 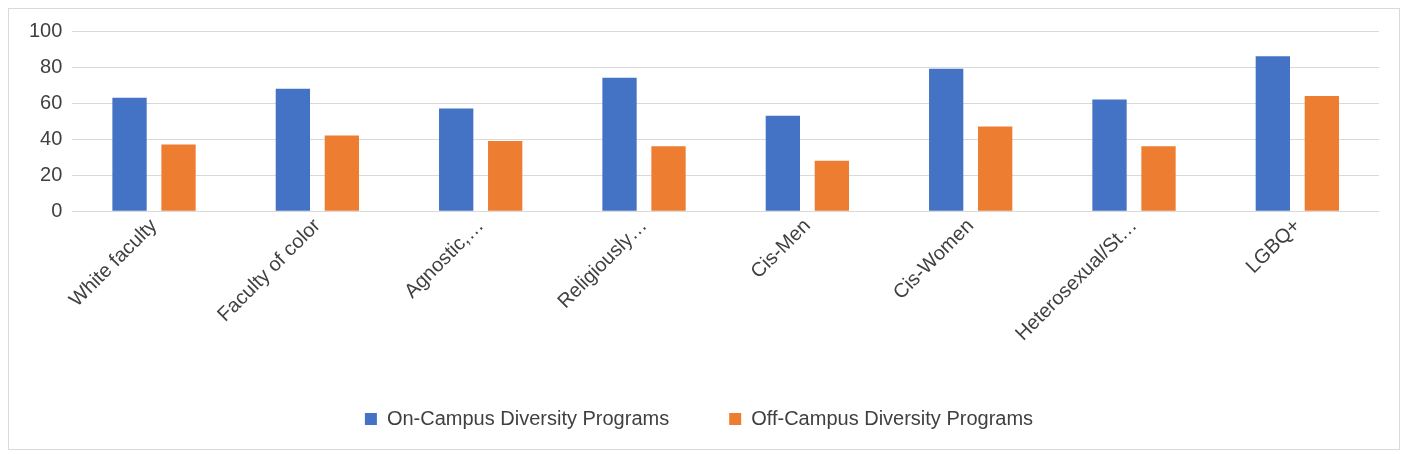 What do you see at coordinates (51, 65) in the screenshot?
I see `y-tick-label: 80` at bounding box center [51, 65].